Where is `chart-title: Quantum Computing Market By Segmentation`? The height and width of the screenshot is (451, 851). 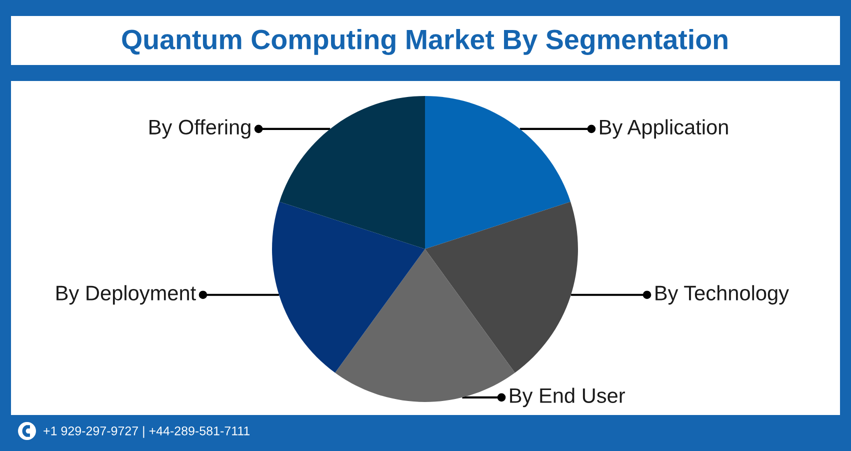
chart-title: Quantum Computing Market By Segmentation is located at coordinates (425, 42).